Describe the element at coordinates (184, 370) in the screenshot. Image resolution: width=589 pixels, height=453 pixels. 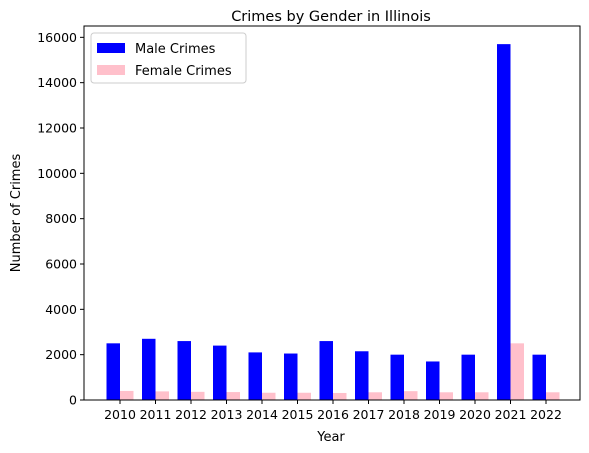
I see `male-bar-2012` at that location.